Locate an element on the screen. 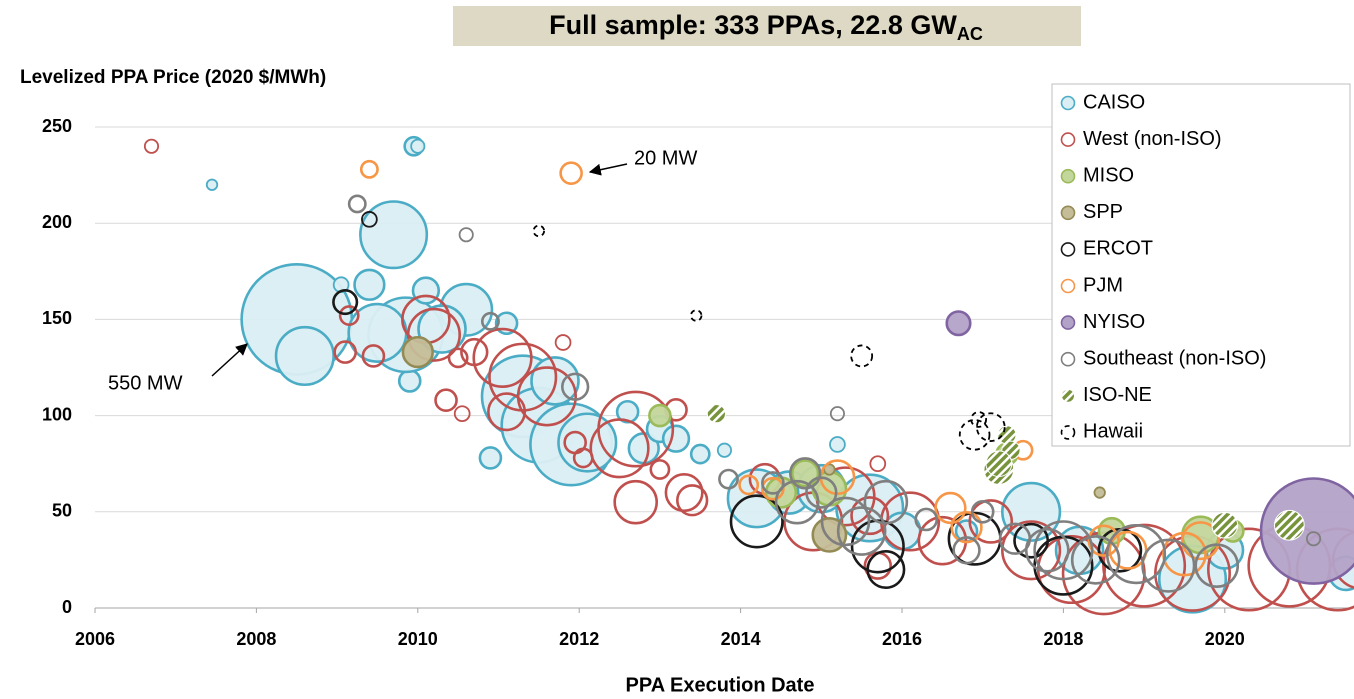 Image resolution: width=1354 pixels, height=699 pixels. legend-box is located at coordinates (1201, 265).